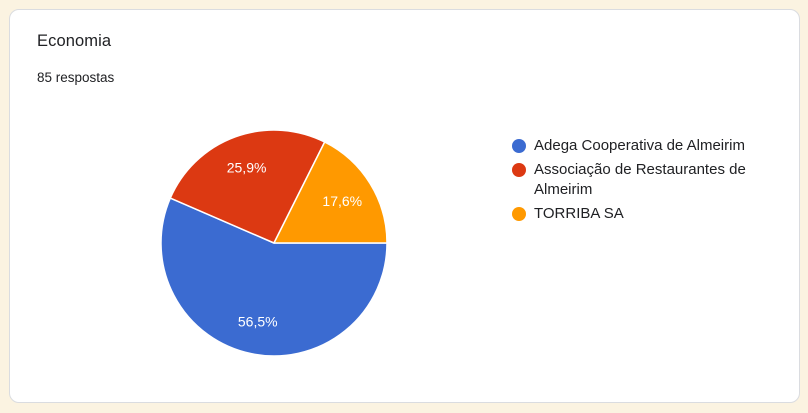 The height and width of the screenshot is (413, 808). I want to click on pie-slice-label: 56,5%, so click(258, 322).